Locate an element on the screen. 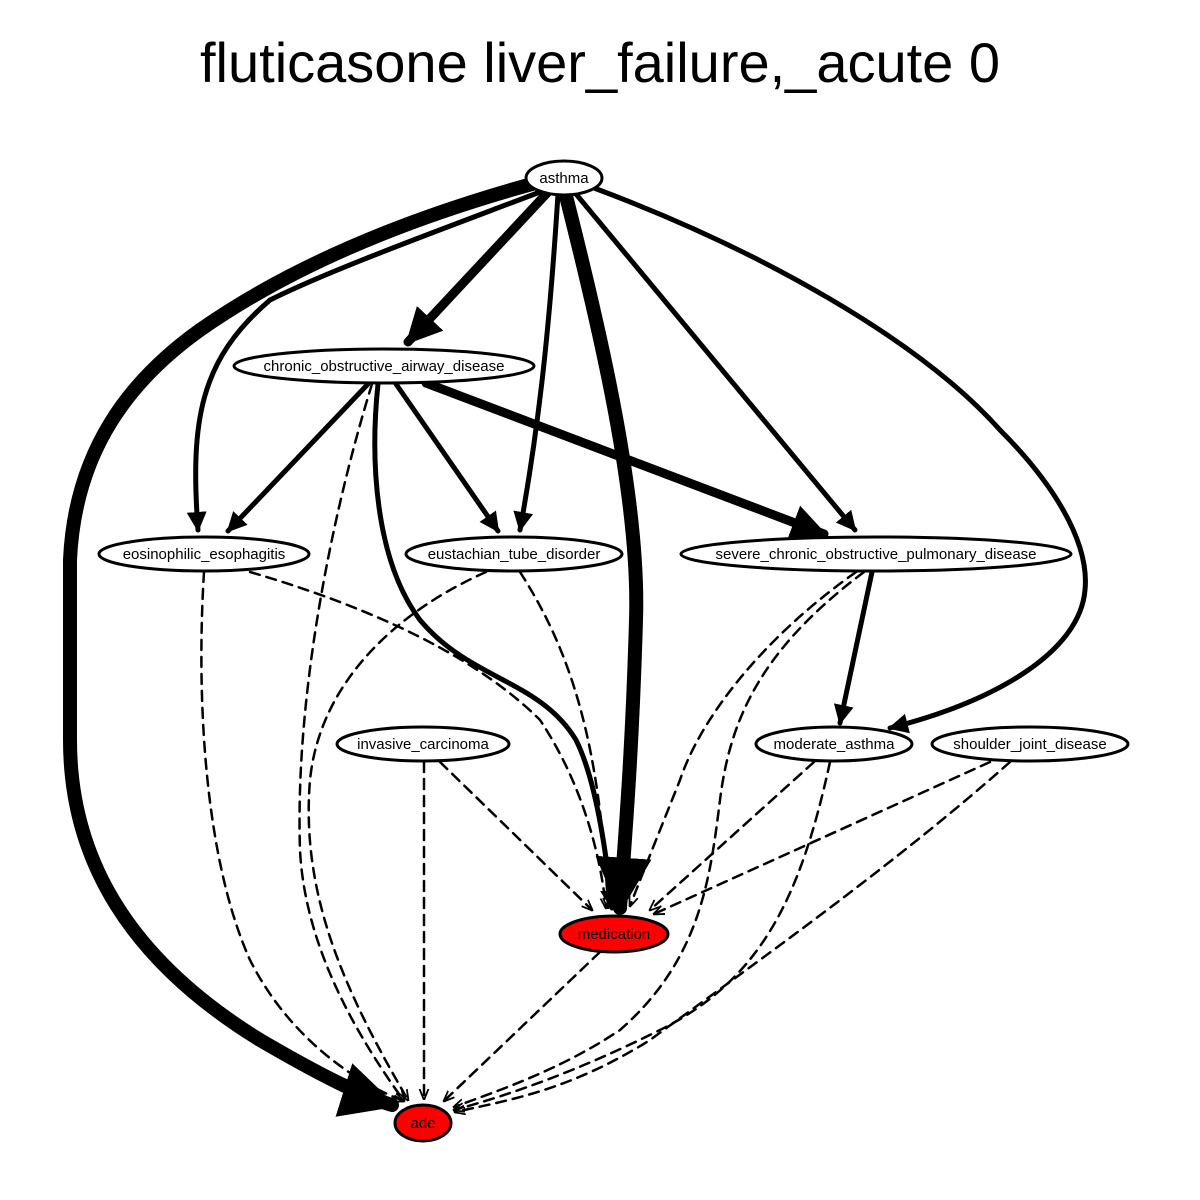 The height and width of the screenshot is (1200, 1200). edge-eos-esoph-to-ade is located at coordinates (302, 835).